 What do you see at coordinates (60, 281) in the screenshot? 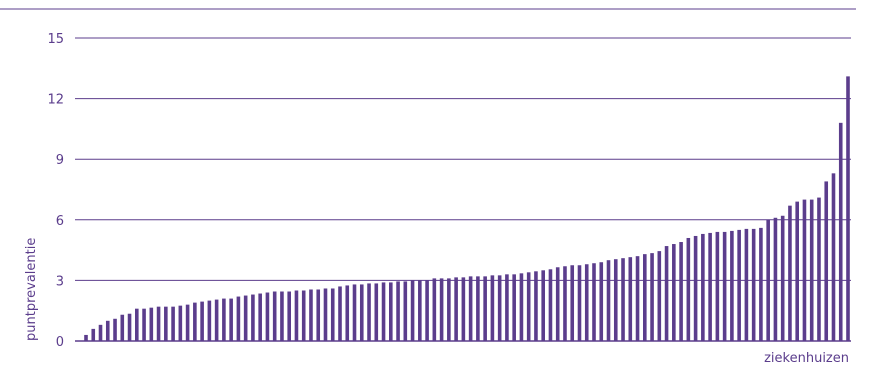
I see `y-tick-label: 3` at bounding box center [60, 281].